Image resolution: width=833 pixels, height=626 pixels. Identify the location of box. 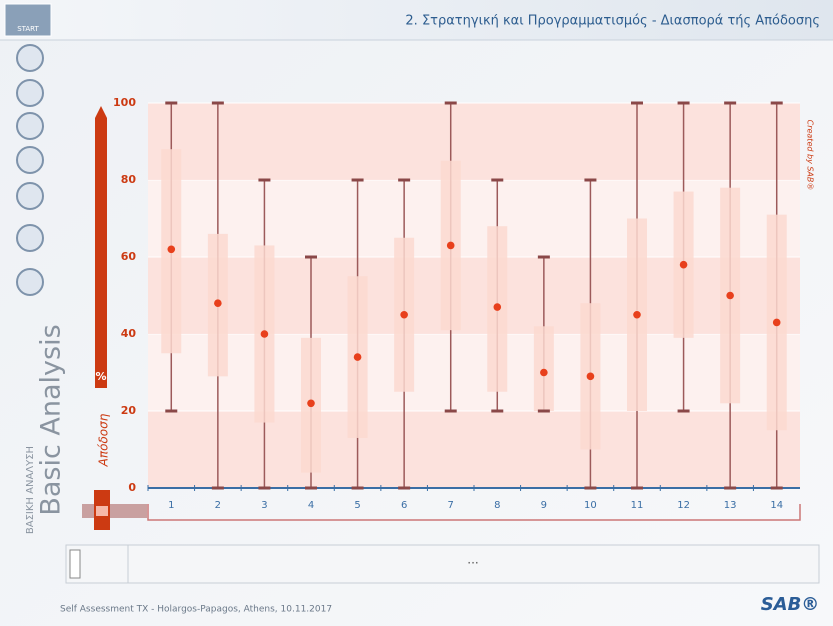
(543, 368).